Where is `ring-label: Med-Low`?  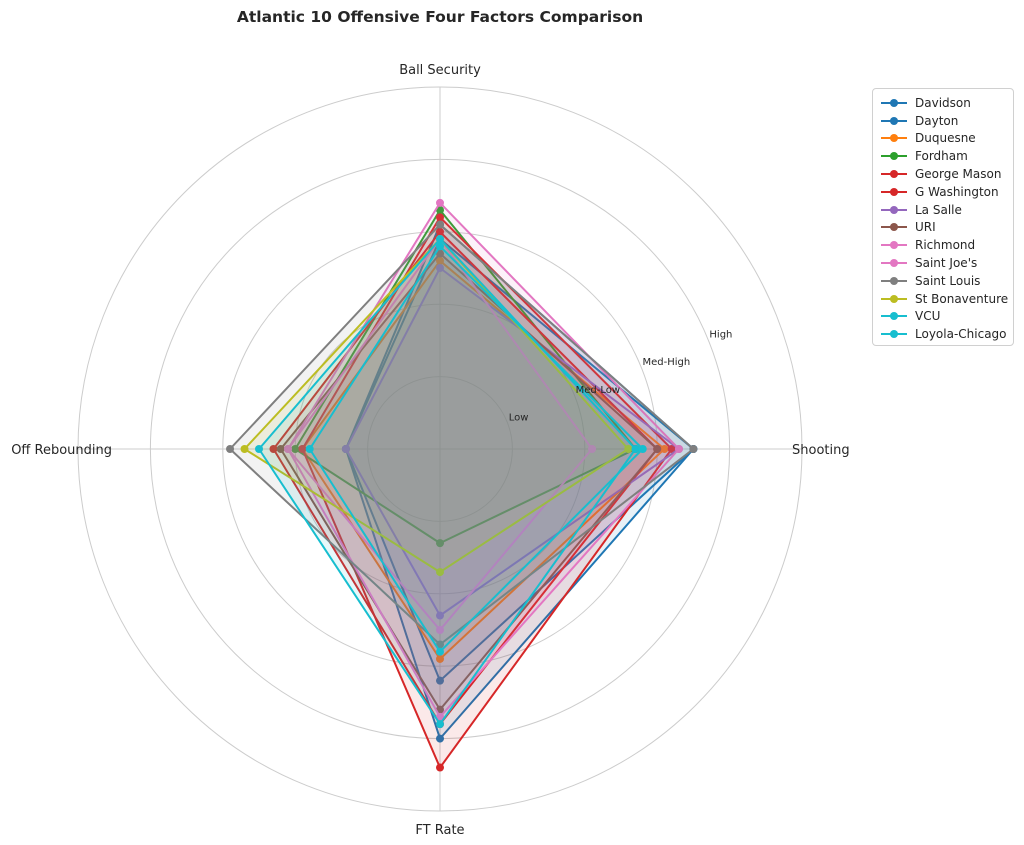
ring-label: Med-Low is located at coordinates (598, 390).